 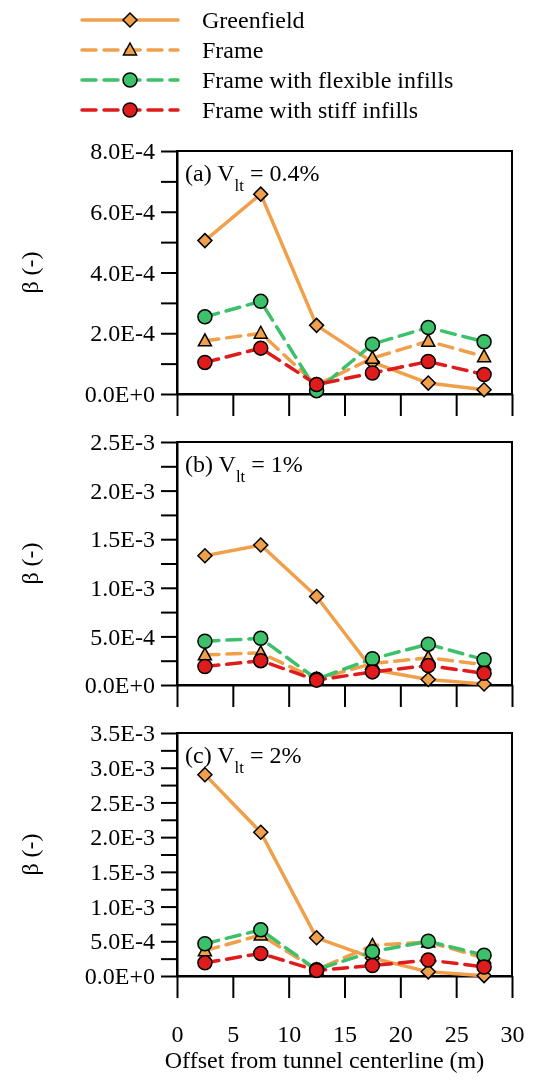 I want to click on annotation: (a) V$_{lt}$ = 0.4%, so click(x=252, y=177).